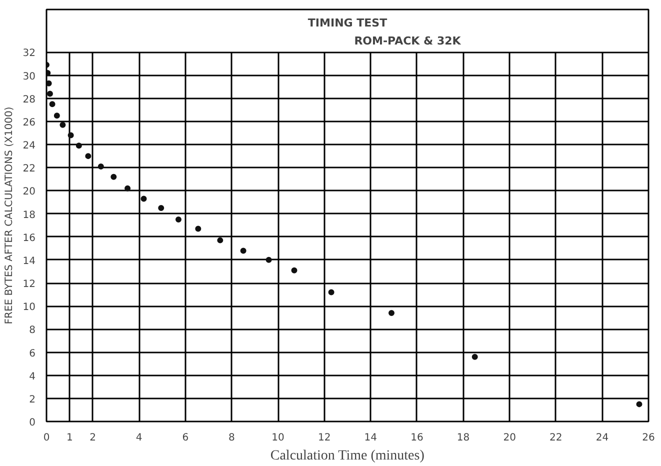  What do you see at coordinates (463, 438) in the screenshot?
I see `x-tick-label: 18` at bounding box center [463, 438].